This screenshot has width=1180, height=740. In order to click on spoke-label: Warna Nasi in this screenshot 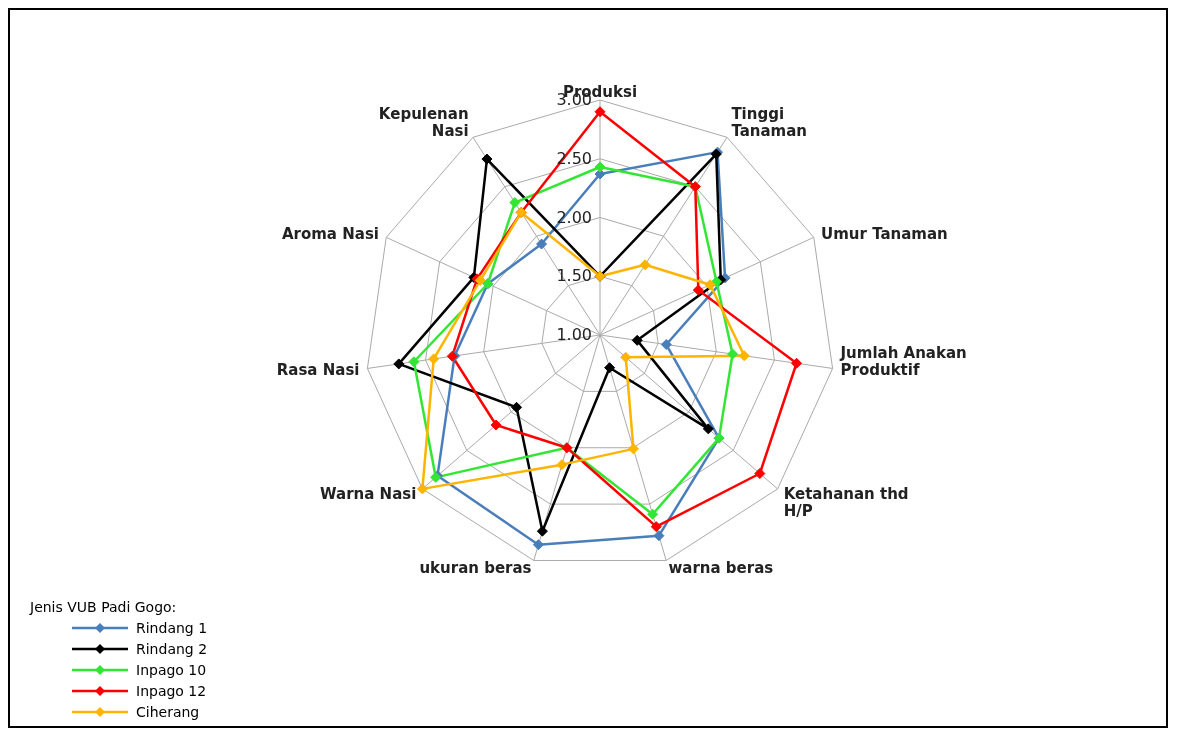, I will do `click(368, 494)`.